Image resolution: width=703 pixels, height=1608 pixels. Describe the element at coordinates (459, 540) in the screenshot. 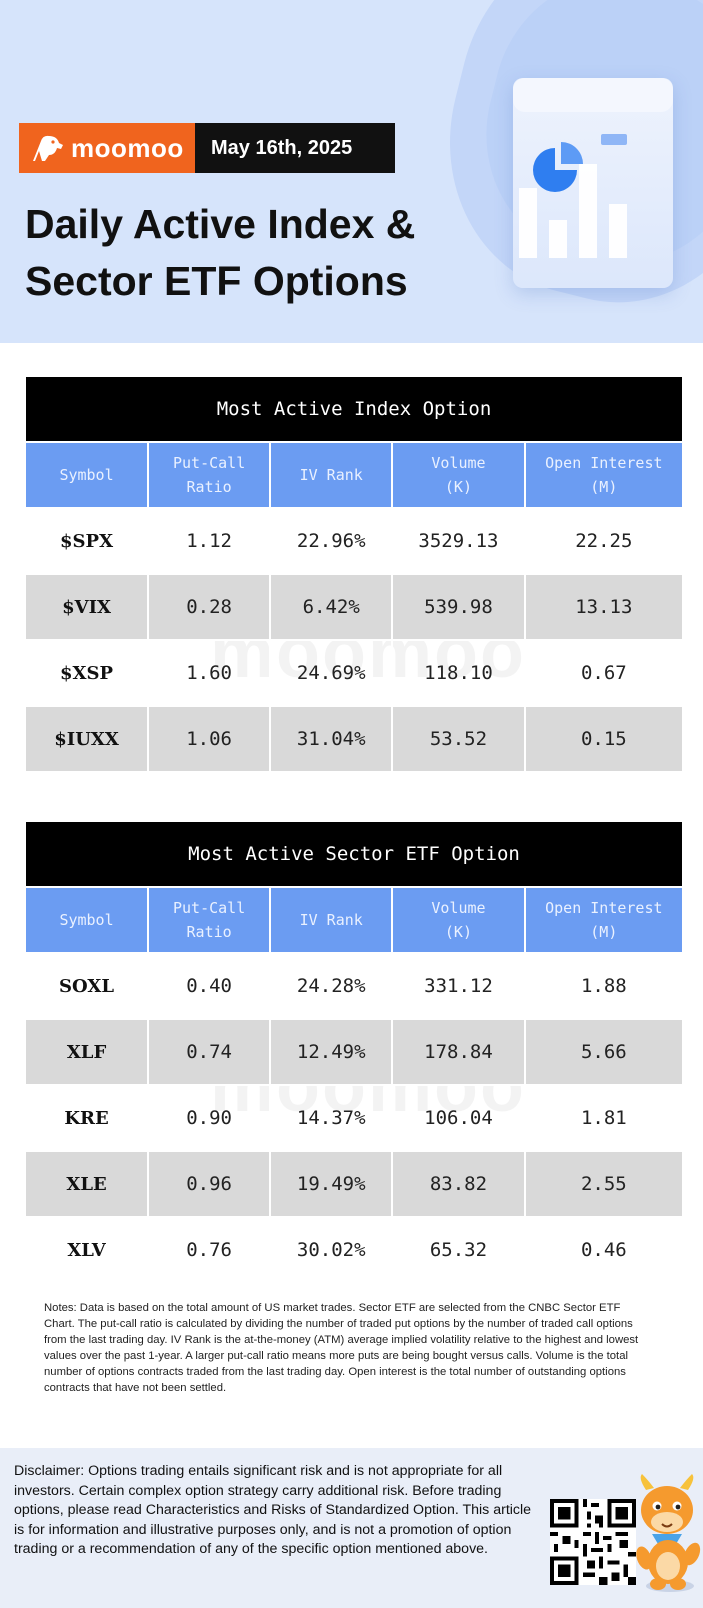

I see `cell-volume: 3529.13` at that location.